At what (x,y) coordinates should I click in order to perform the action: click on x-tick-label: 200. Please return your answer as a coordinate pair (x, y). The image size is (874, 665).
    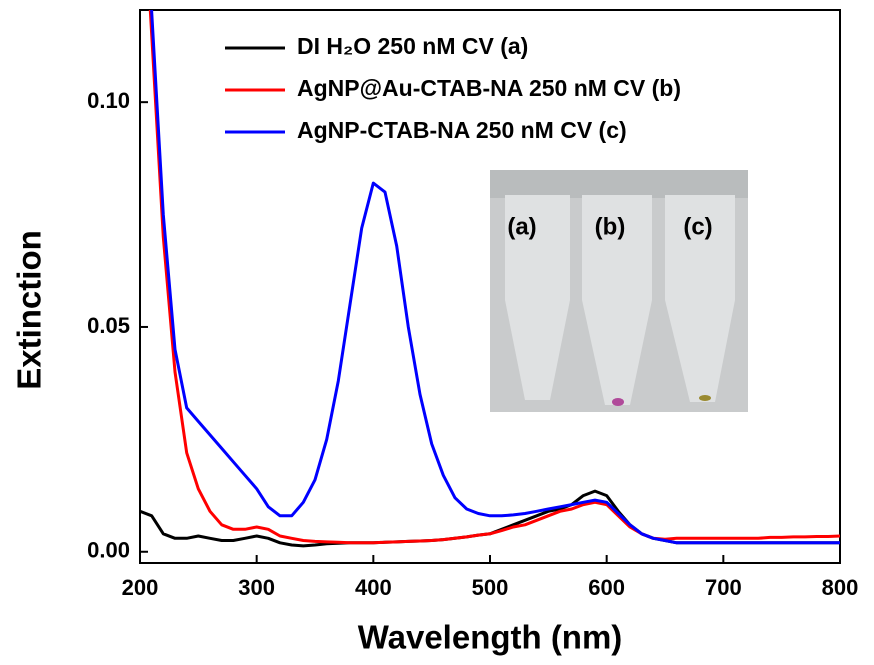
    Looking at the image, I should click on (140, 587).